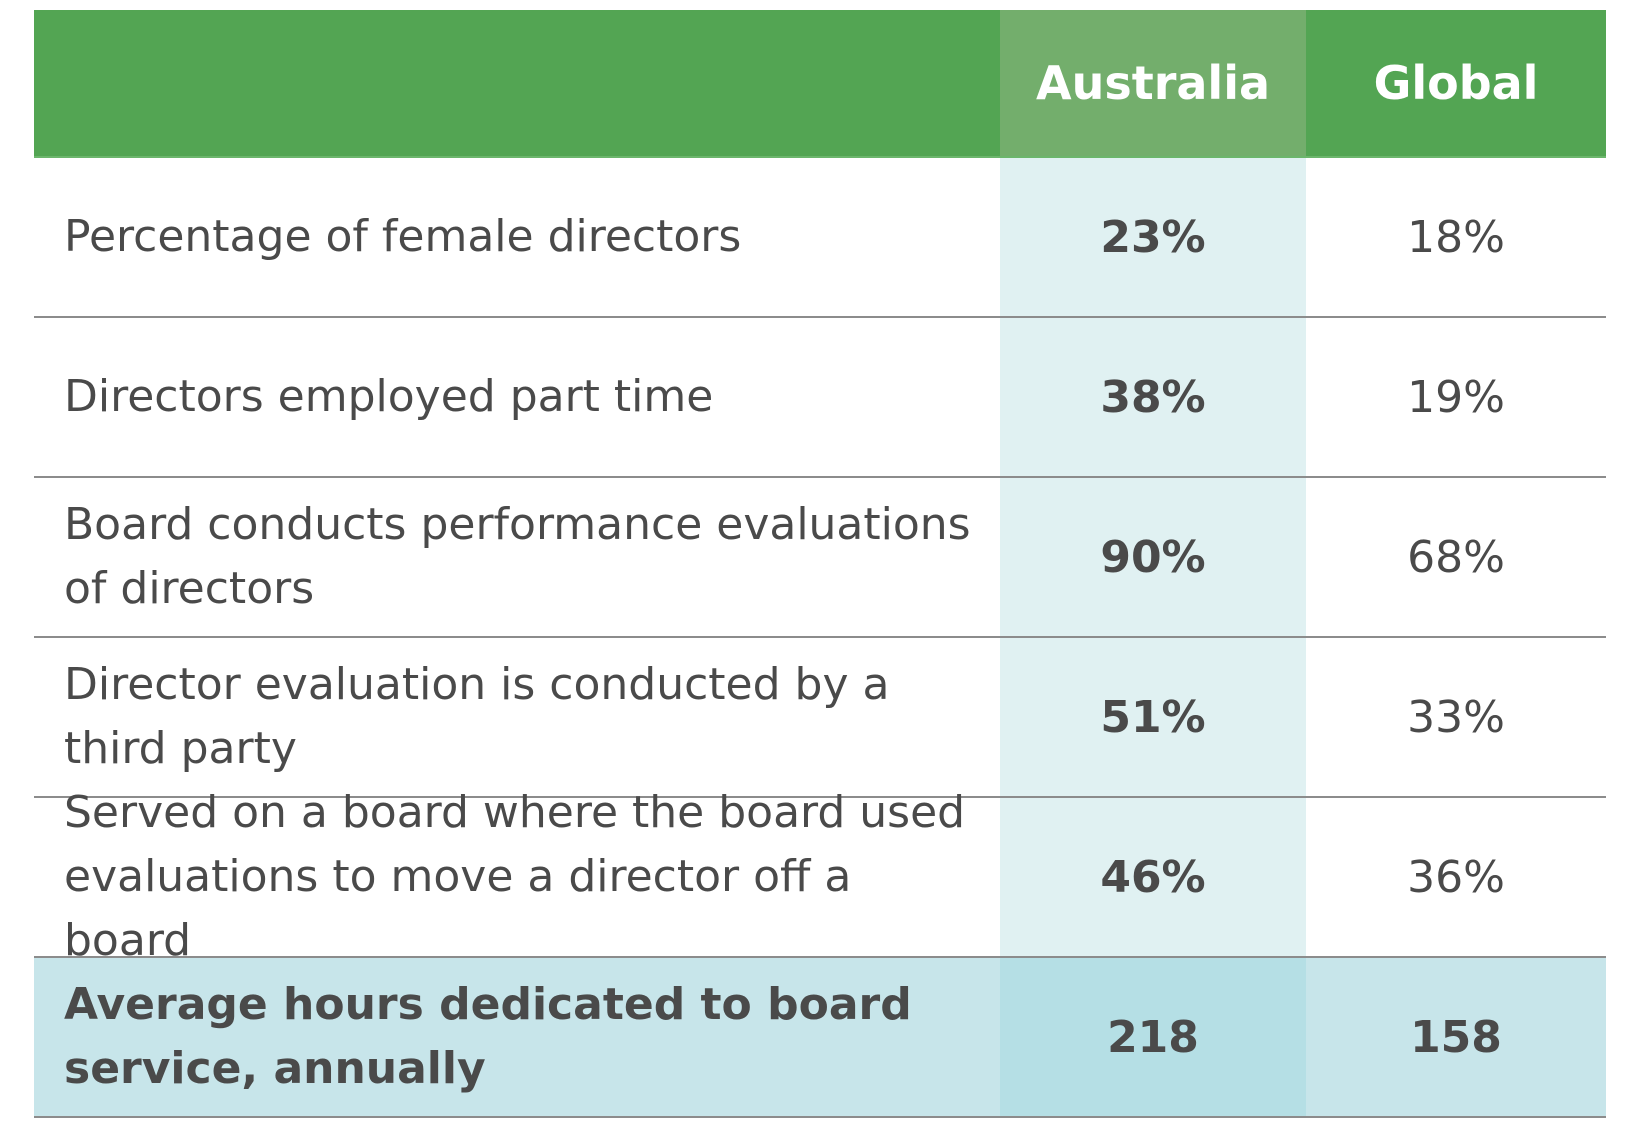  Describe the element at coordinates (1456, 237) in the screenshot. I see `global-value: 18%` at that location.